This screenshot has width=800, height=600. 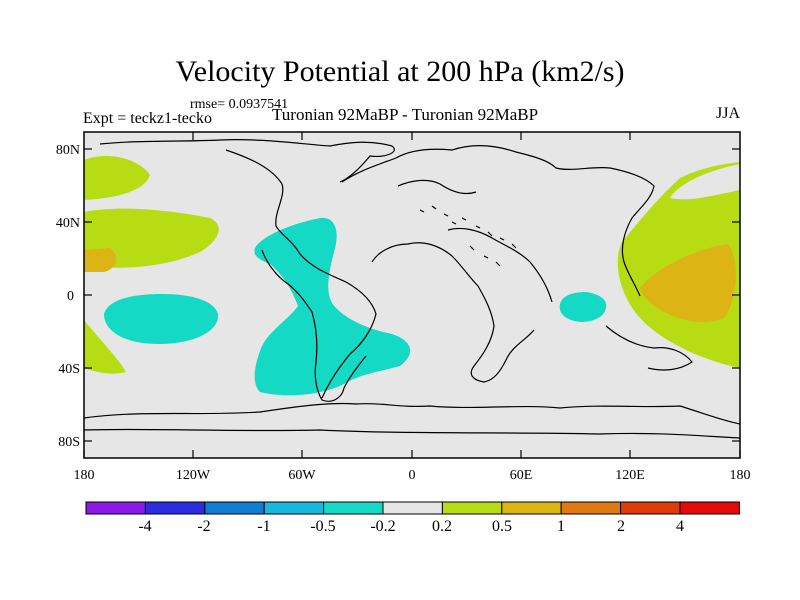 What do you see at coordinates (147, 118) in the screenshot?
I see `experiment-label: Expt = teckz1-tecko` at bounding box center [147, 118].